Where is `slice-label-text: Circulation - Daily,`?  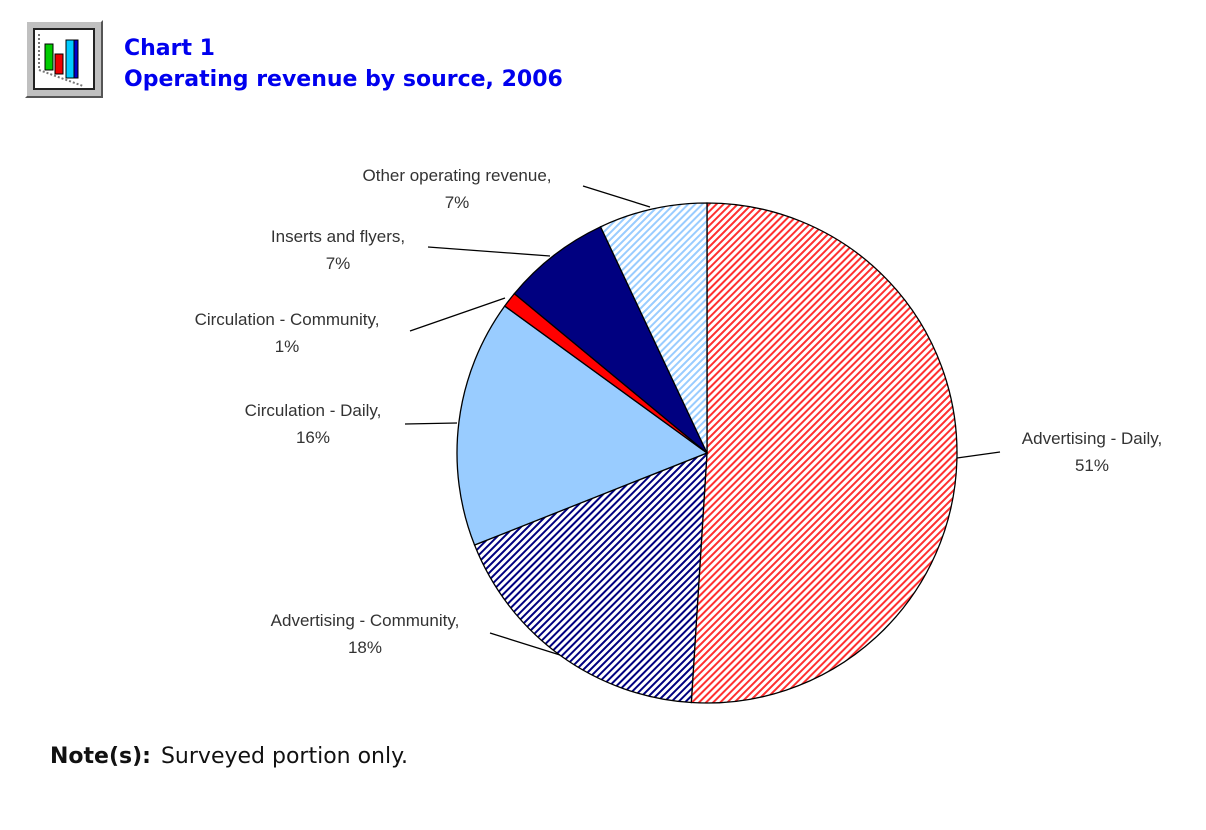 slice-label-text: Circulation - Daily, is located at coordinates (313, 410).